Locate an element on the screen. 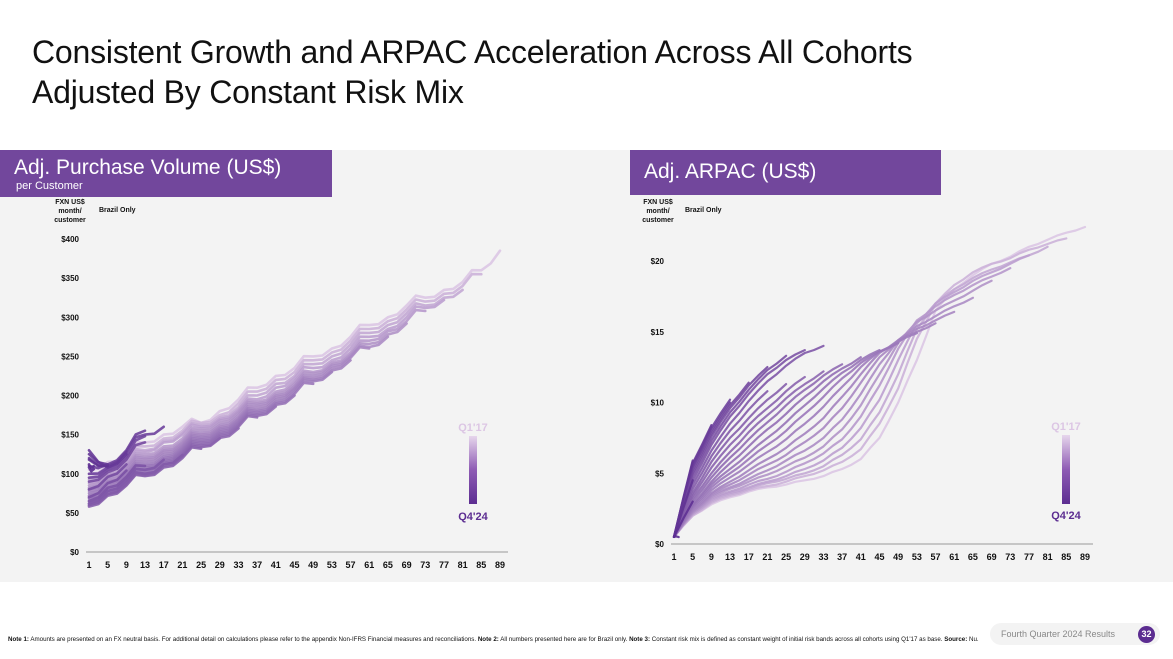 The height and width of the screenshot is (659, 1173). arpac-header: Adj. ARPAC (US$) is located at coordinates (785, 172).